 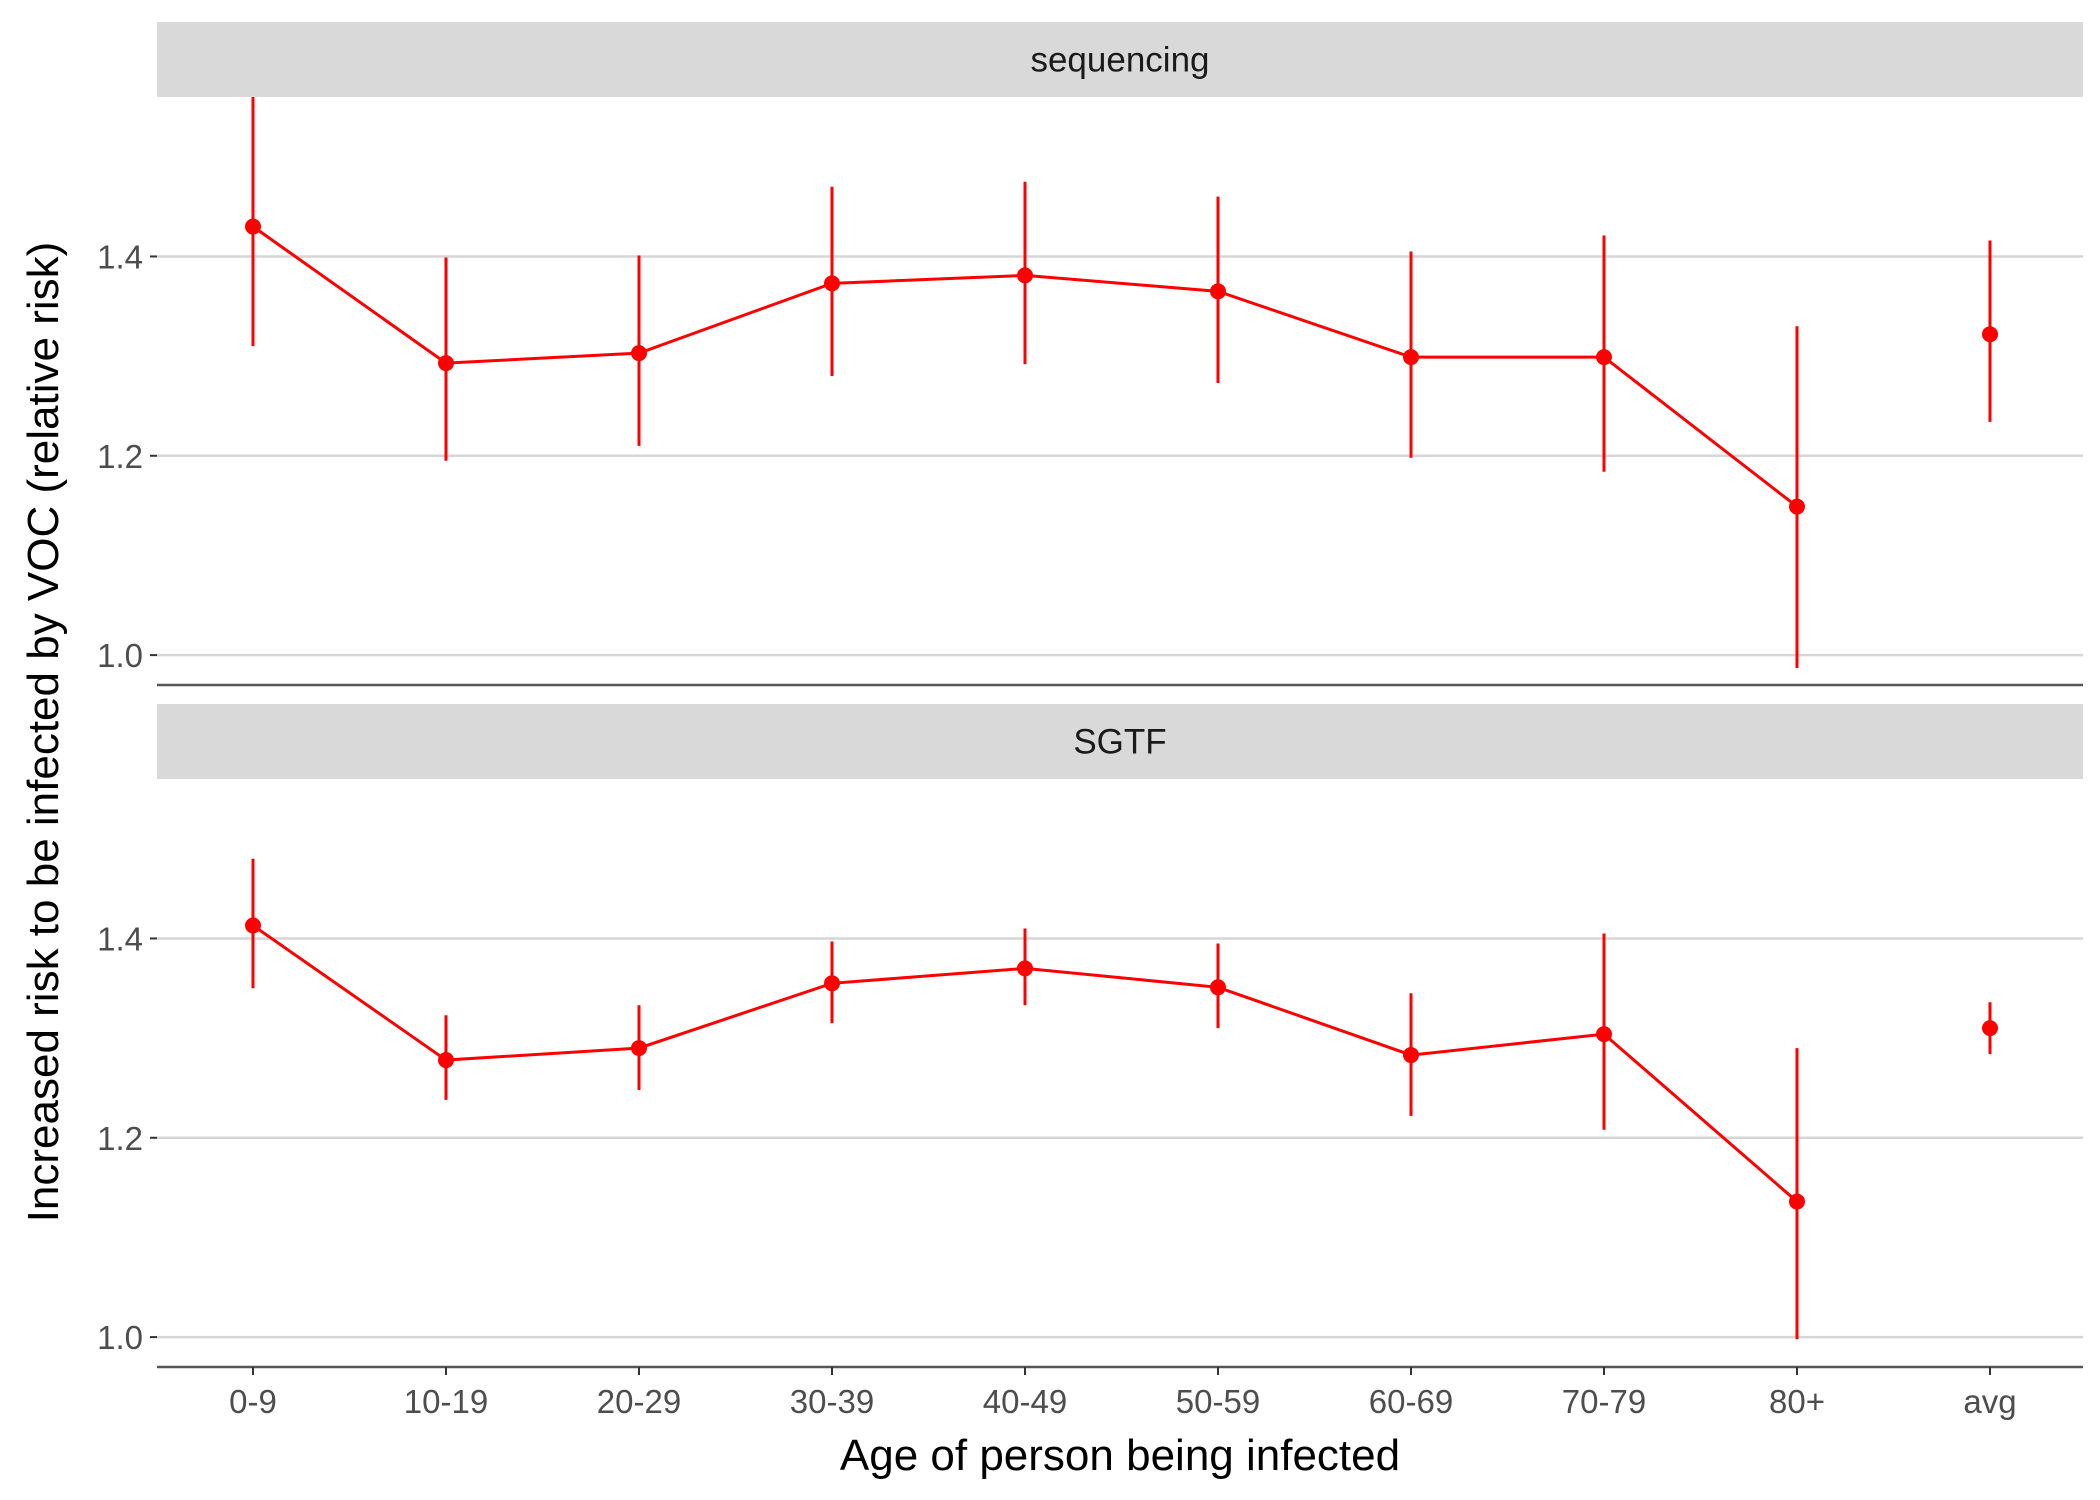 I want to click on x-tick-label: 30-39, so click(x=832, y=1401).